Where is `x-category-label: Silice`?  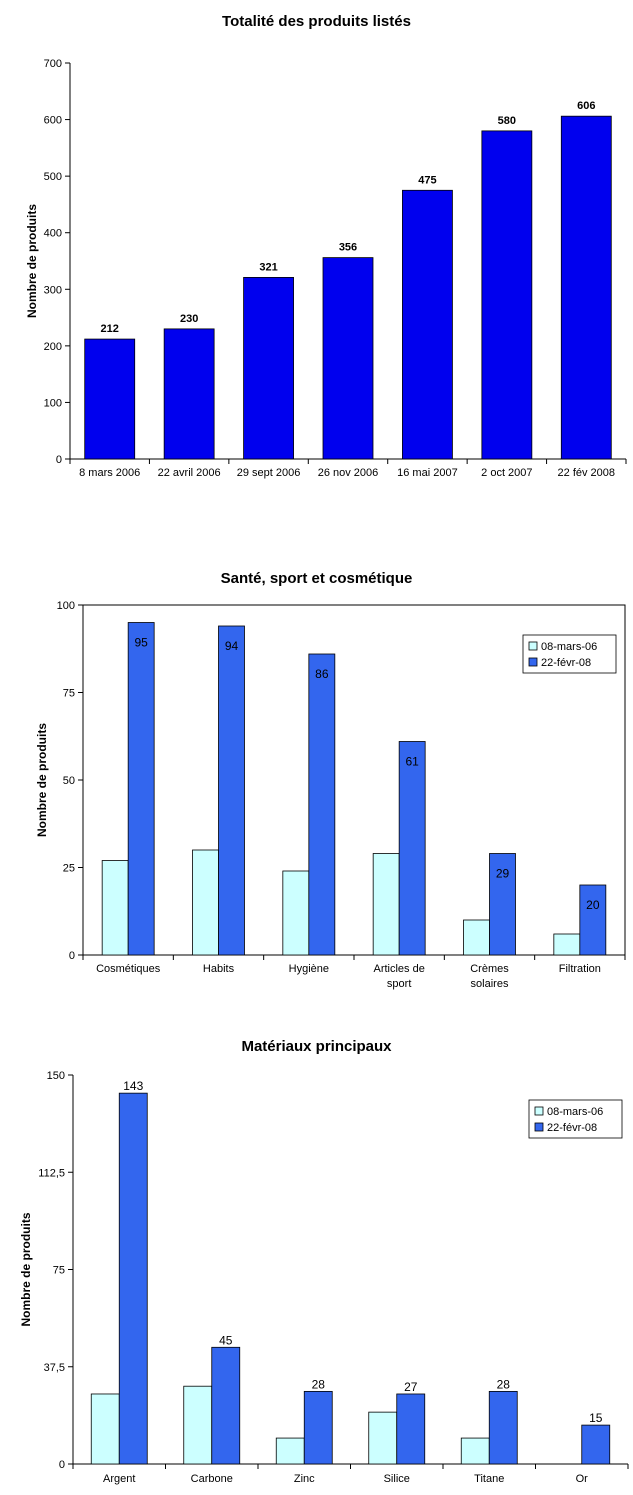
x-category-label: Silice is located at coordinates (397, 1479).